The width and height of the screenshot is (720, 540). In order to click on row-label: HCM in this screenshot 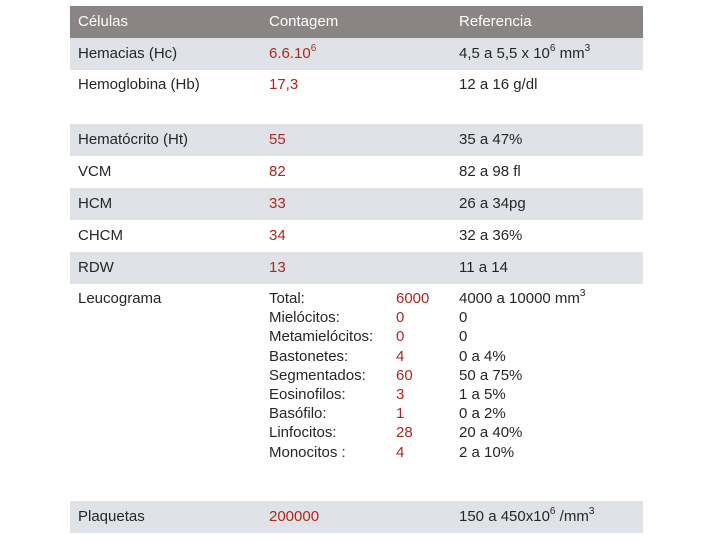, I will do `click(95, 203)`.